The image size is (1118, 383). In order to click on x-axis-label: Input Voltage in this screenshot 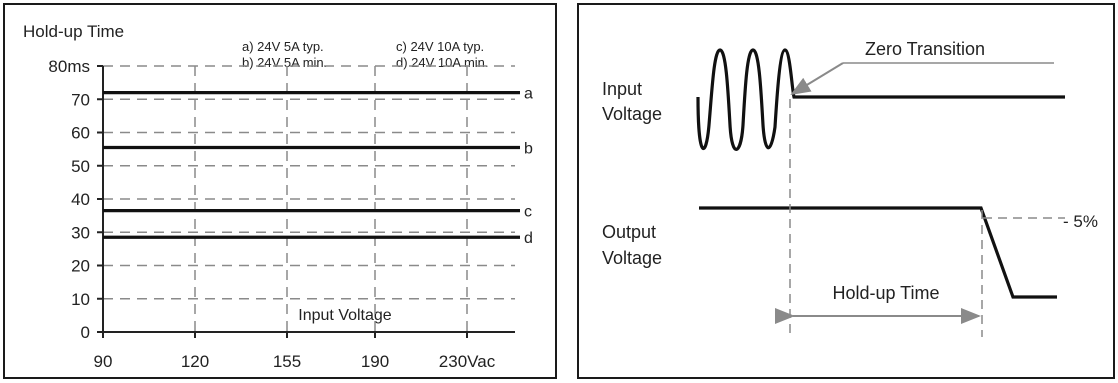, I will do `click(345, 315)`.